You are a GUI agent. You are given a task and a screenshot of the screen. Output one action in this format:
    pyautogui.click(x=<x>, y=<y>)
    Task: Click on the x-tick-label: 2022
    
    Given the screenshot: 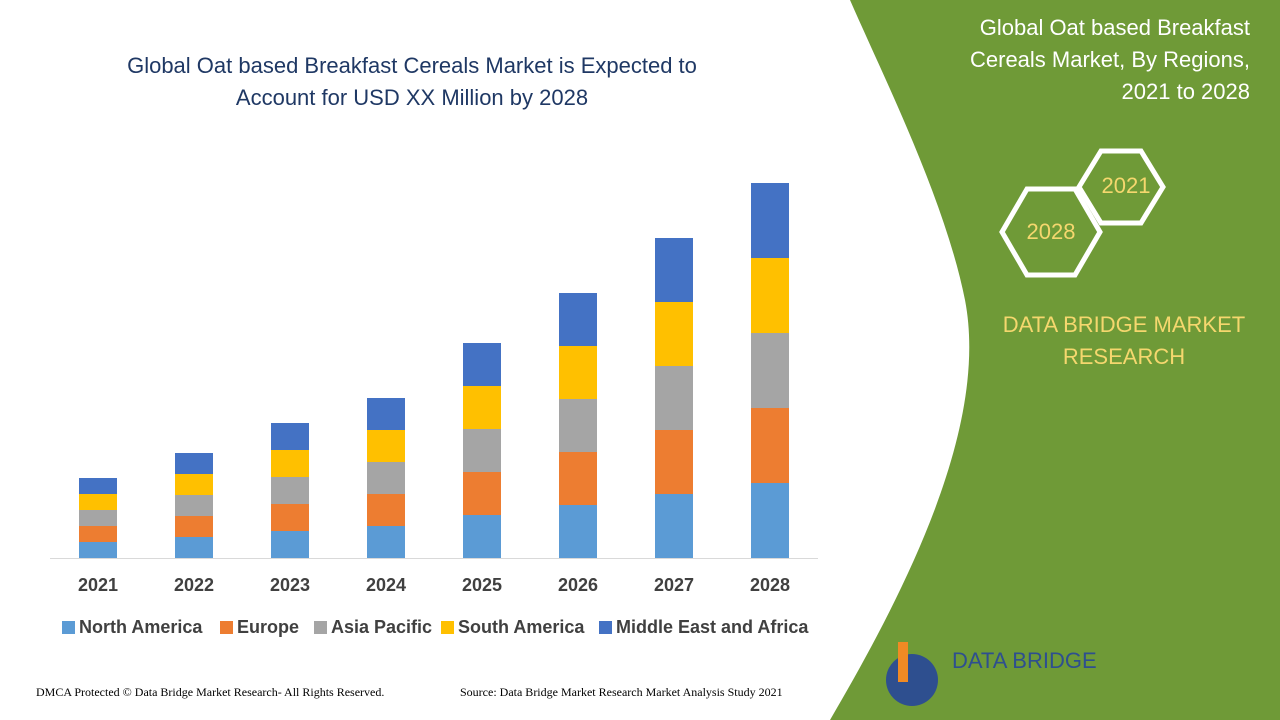 What is the action you would take?
    pyautogui.click(x=194, y=585)
    